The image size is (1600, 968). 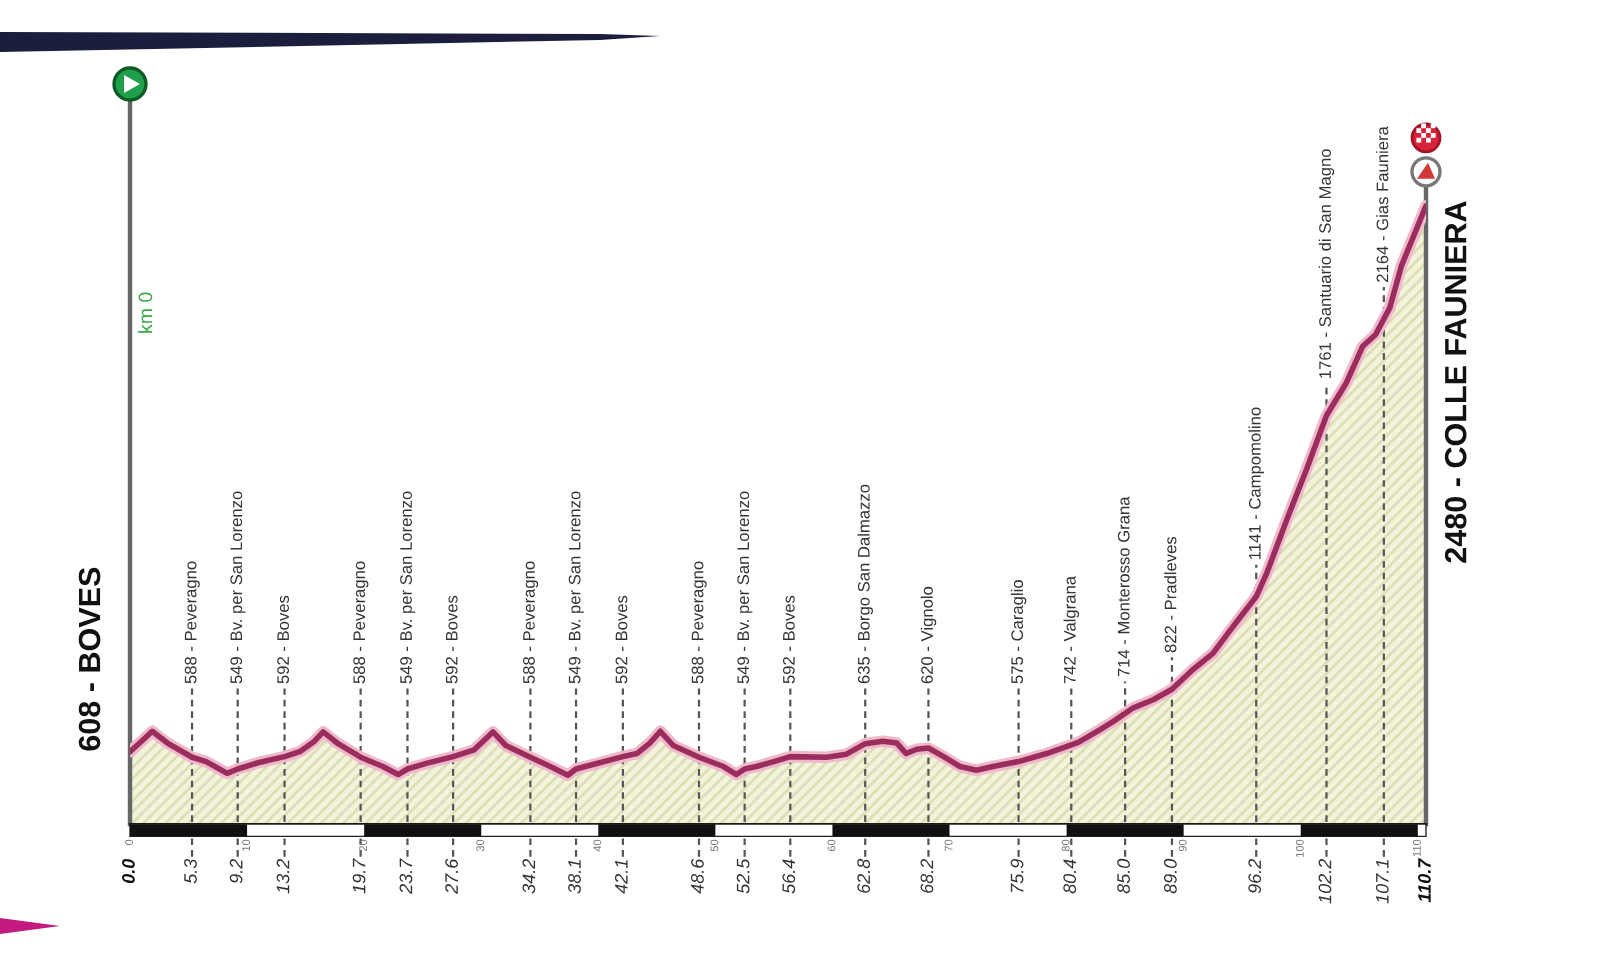 I want to click on ref-line-label: 575 - Caraglio, so click(x=1018, y=632).